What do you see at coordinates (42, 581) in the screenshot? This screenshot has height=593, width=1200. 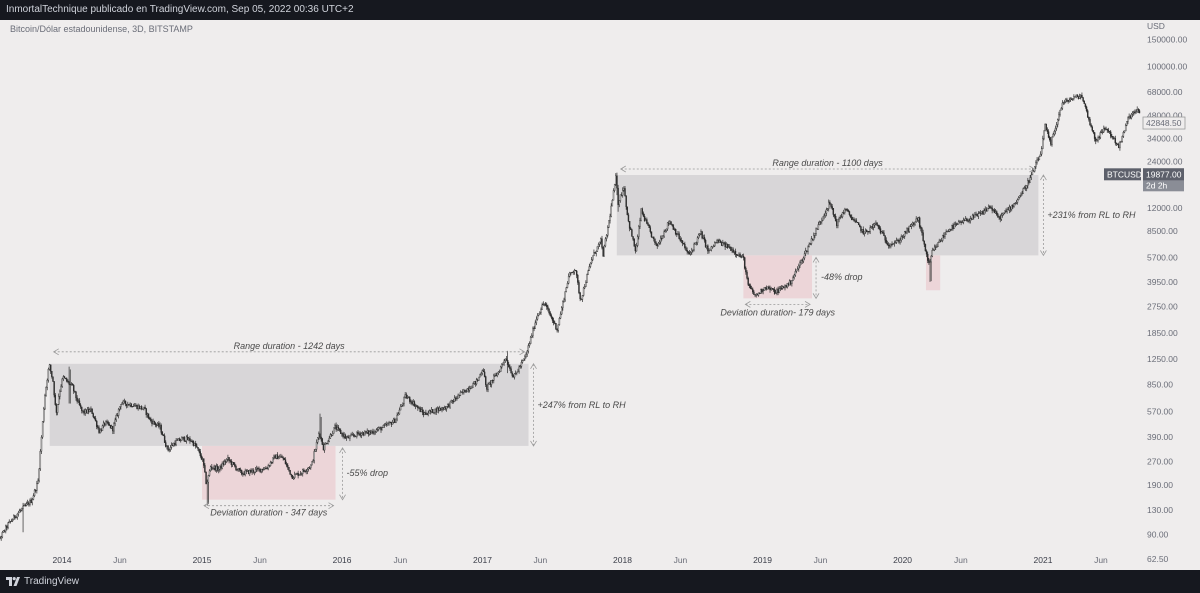 I see `tradingview-logo: TradingView` at bounding box center [42, 581].